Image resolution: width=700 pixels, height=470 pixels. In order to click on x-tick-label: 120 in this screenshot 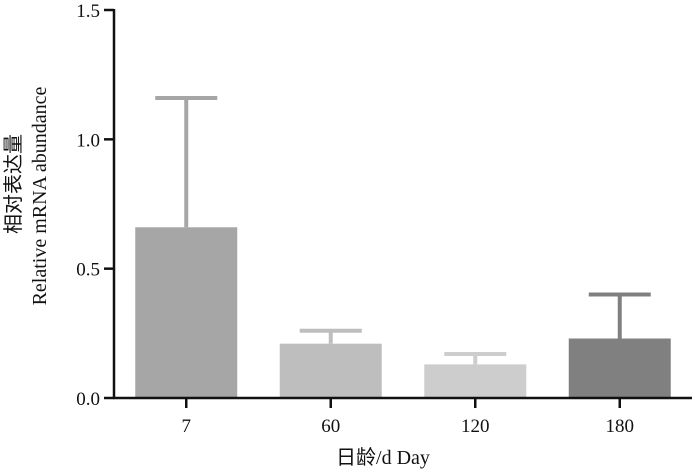, I will do `click(475, 426)`.